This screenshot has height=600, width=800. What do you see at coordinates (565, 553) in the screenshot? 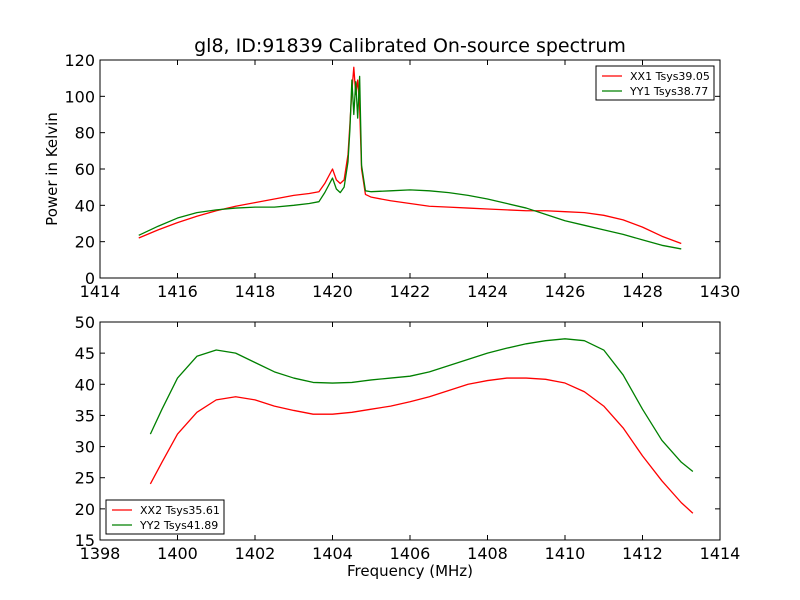
I see `x-tick-label: 1410` at bounding box center [565, 553].